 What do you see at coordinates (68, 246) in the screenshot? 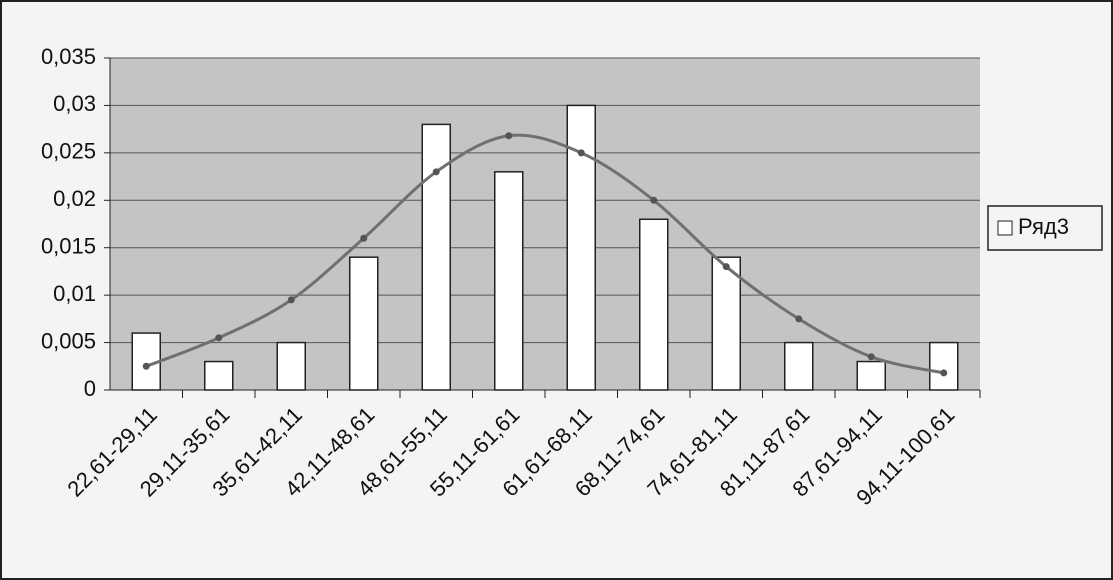
I see `y-tick-label: 0,015` at bounding box center [68, 246].